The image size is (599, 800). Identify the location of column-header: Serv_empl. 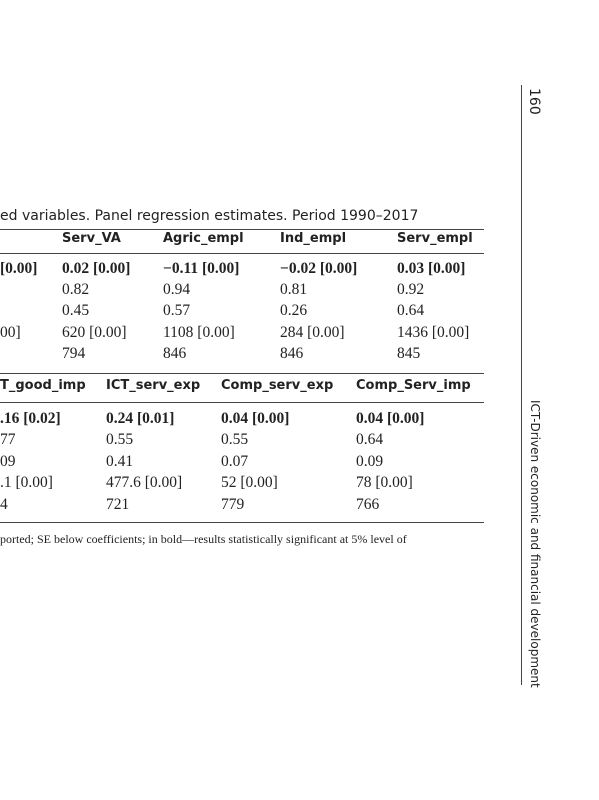
(435, 238).